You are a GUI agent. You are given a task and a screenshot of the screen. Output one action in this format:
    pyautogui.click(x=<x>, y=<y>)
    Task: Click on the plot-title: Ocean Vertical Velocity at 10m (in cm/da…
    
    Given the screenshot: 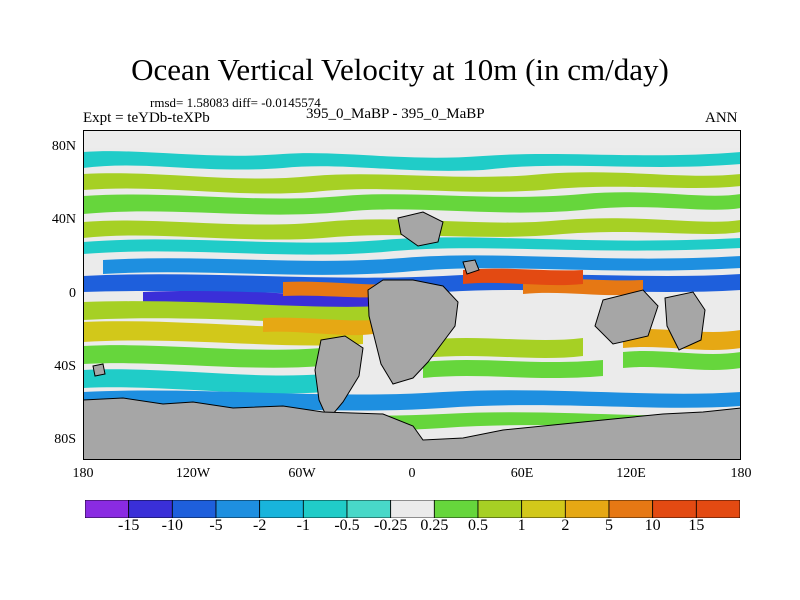 What is the action you would take?
    pyautogui.click(x=400, y=69)
    